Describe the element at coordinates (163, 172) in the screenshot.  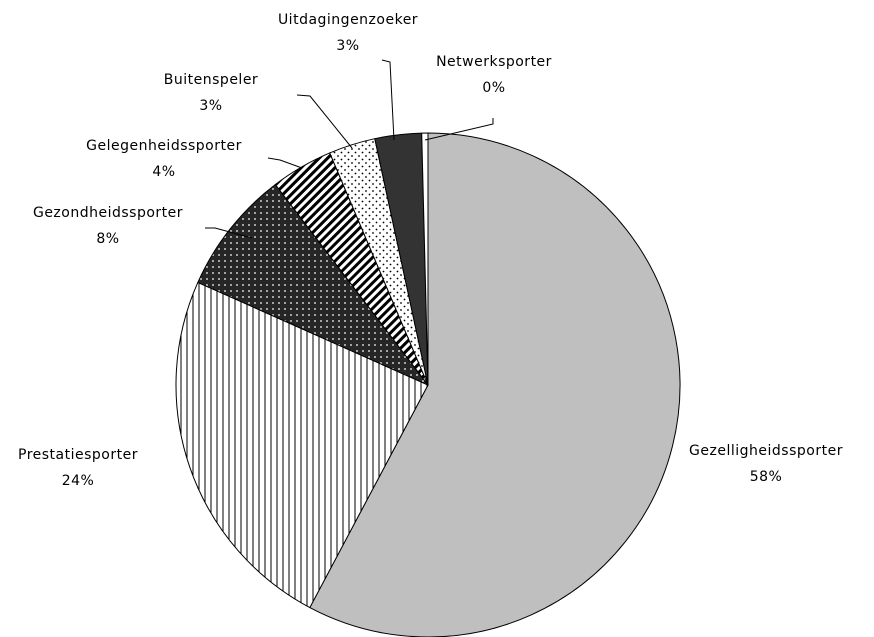
I see `value-label: 4%` at that location.